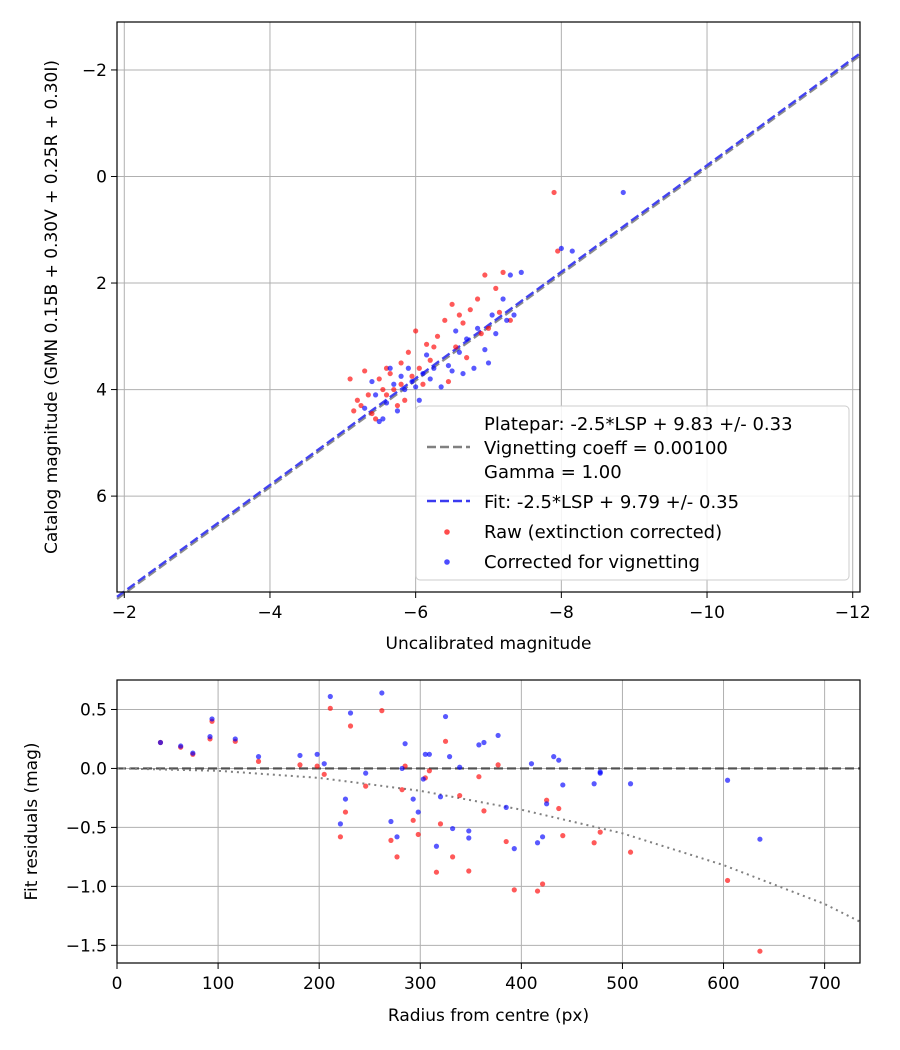 This screenshot has height=1050, width=900. Describe the element at coordinates (124, 613) in the screenshot. I see `calibration-x-tick-label: −2` at that location.